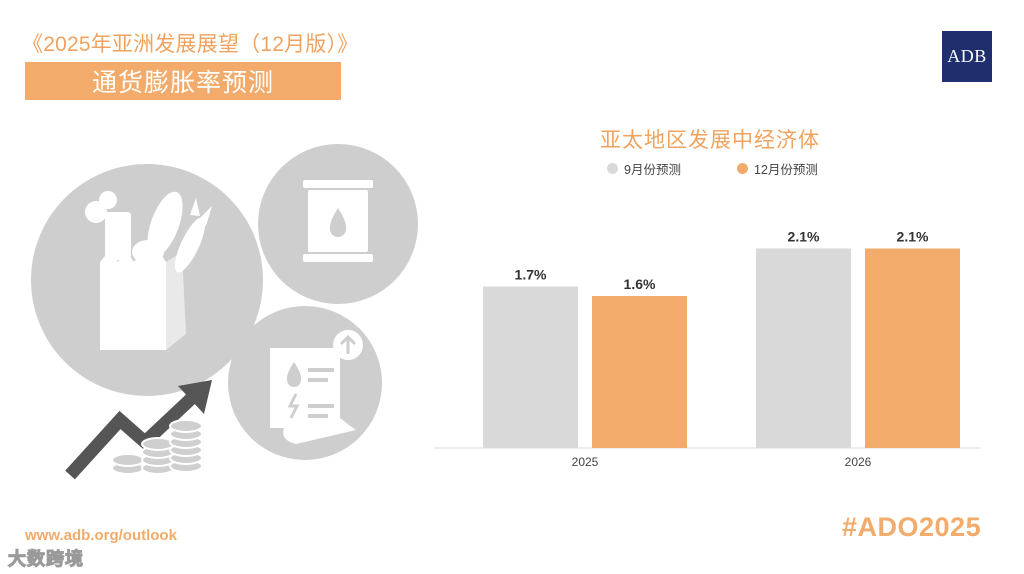 The height and width of the screenshot is (574, 1024). I want to click on subtitle-banner: 通货膨胀率预测, so click(183, 81).